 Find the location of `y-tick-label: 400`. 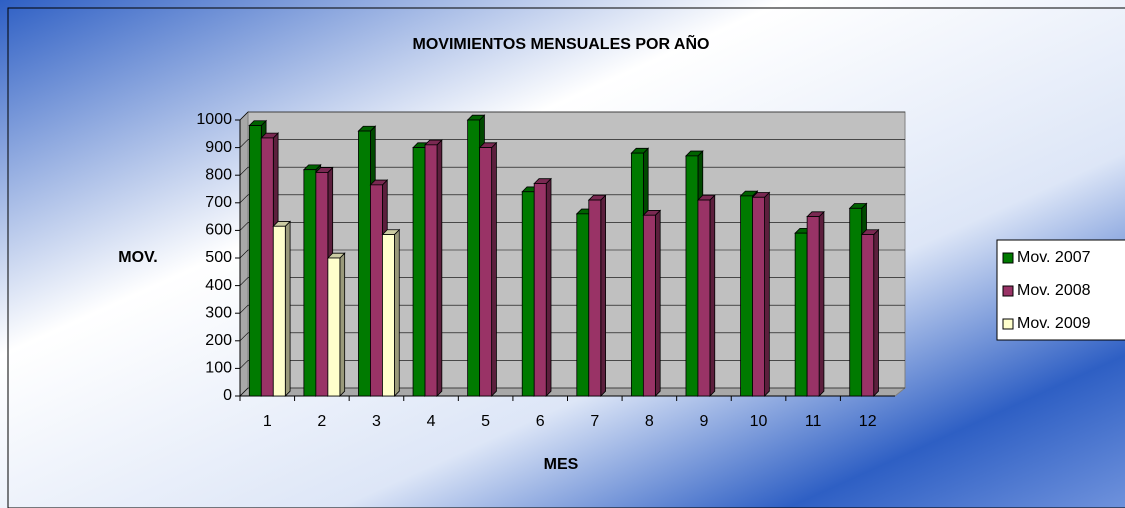

y-tick-label: 400 is located at coordinates (218, 285).